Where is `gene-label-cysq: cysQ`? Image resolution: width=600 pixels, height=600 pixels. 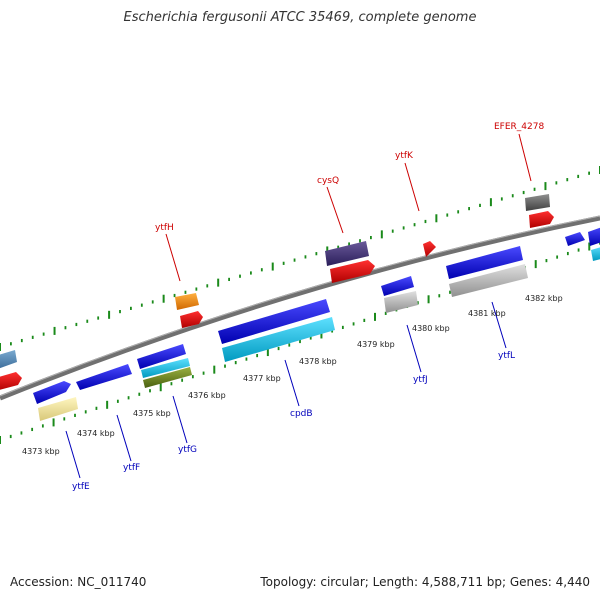 gene-label-cysq: cysQ is located at coordinates (328, 181).